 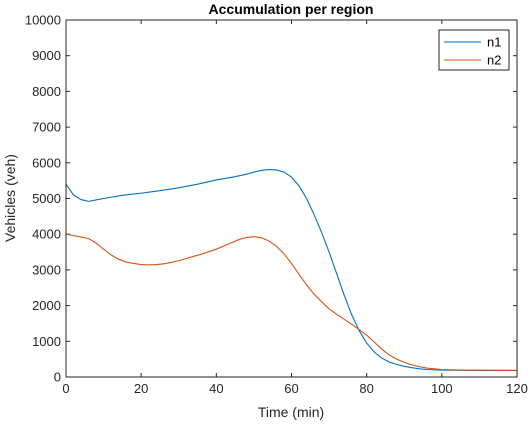 I want to click on x-tick-label: 100, so click(x=442, y=388).